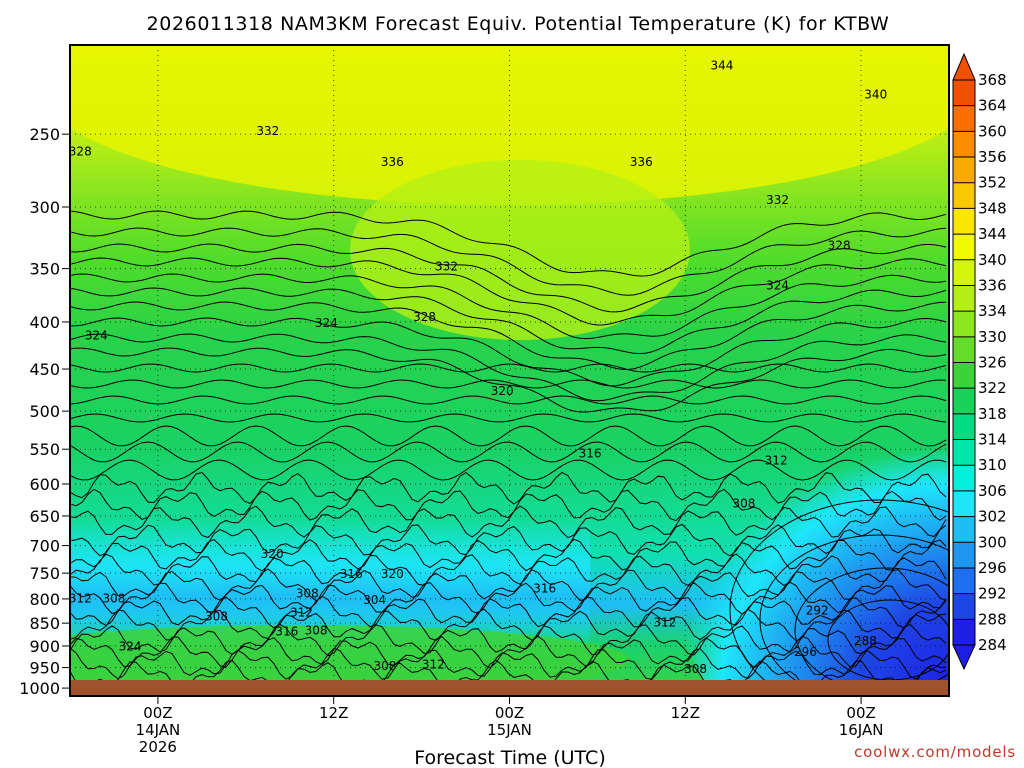 This screenshot has height=768, width=1024. Describe the element at coordinates (992, 517) in the screenshot. I see `colorbar-label: 302` at that location.